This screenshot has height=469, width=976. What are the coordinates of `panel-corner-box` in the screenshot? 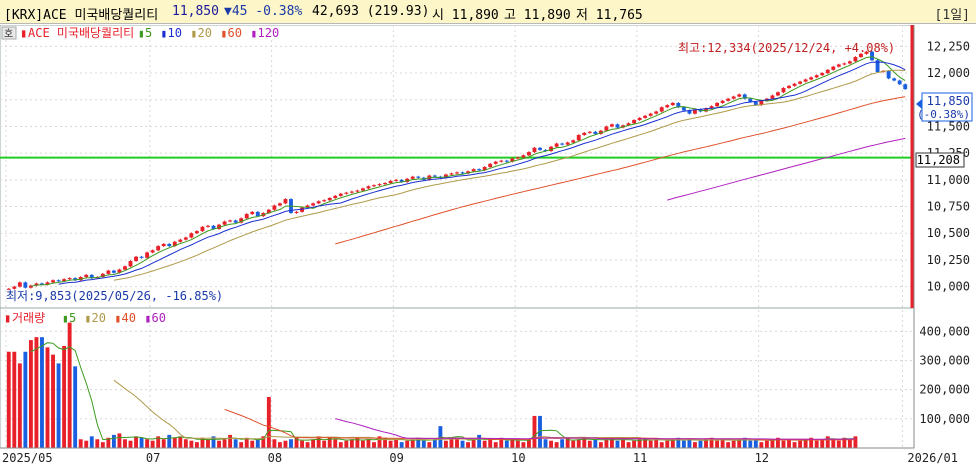 It's located at (9, 33).